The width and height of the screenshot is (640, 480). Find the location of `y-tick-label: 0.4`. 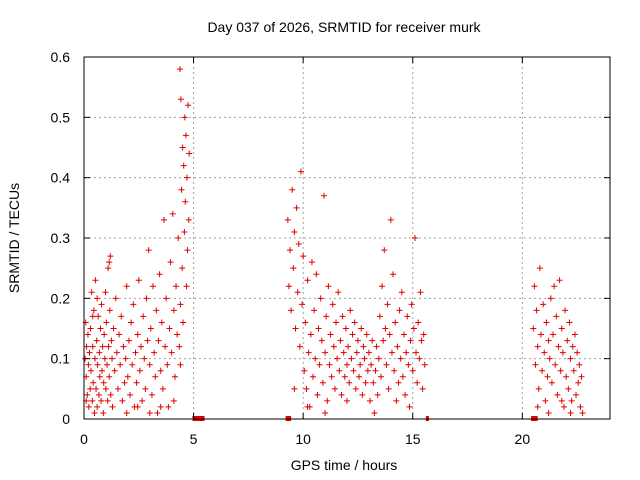

y-tick-label: 0.4 is located at coordinates (61, 178).